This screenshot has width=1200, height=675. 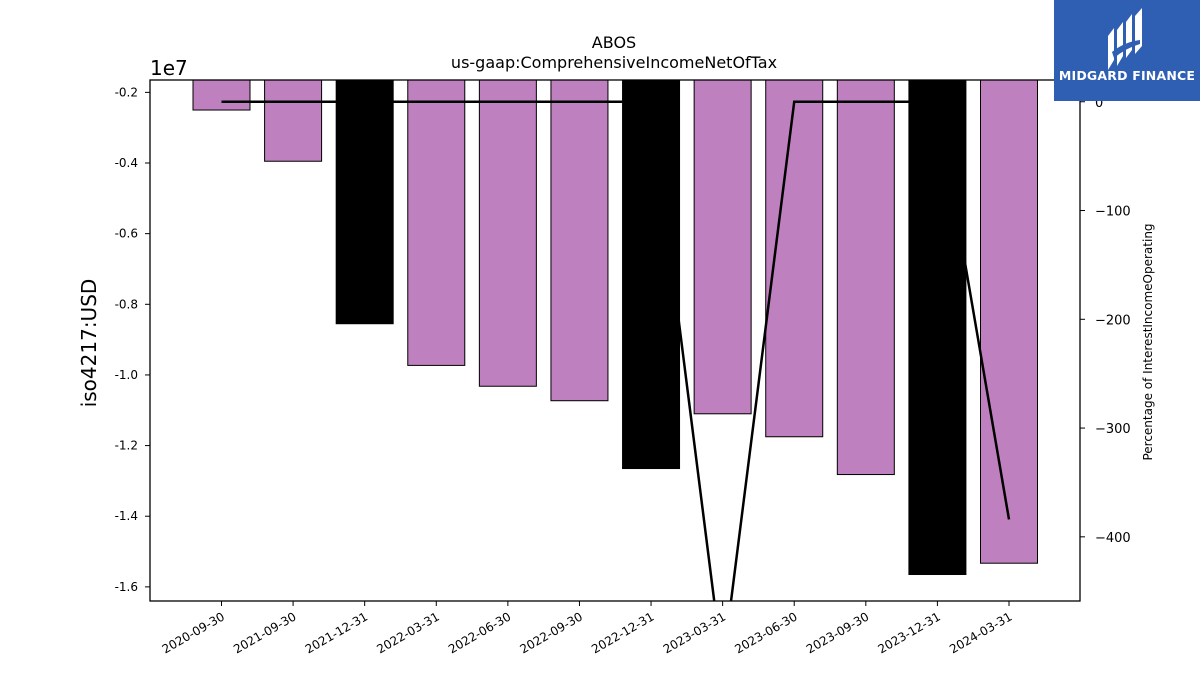 I want to click on x-tick-label: 2020-09-30, so click(x=193, y=632).